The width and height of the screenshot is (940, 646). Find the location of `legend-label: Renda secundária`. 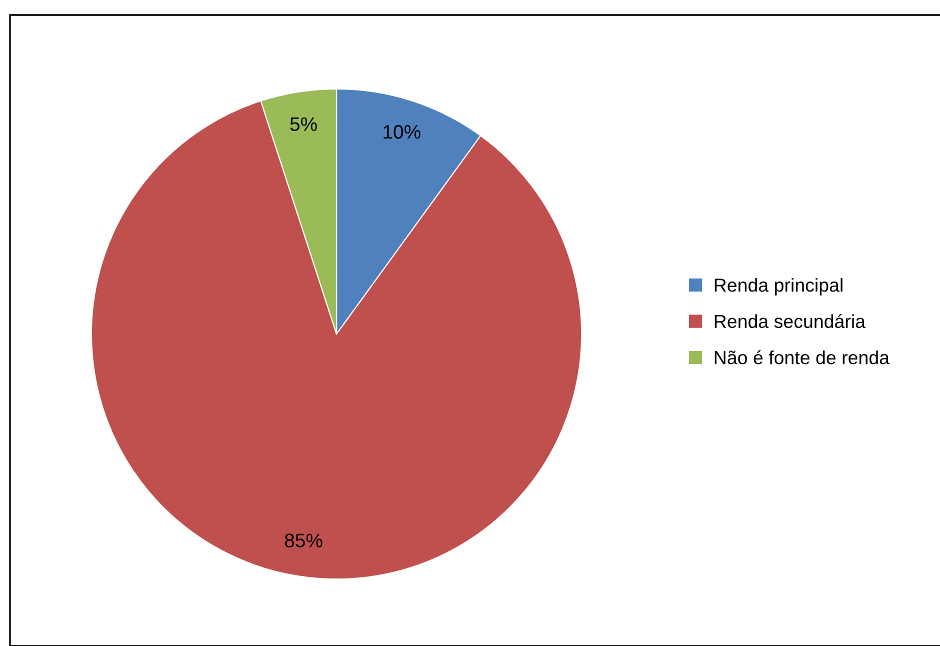

legend-label: Renda secundária is located at coordinates (790, 321).